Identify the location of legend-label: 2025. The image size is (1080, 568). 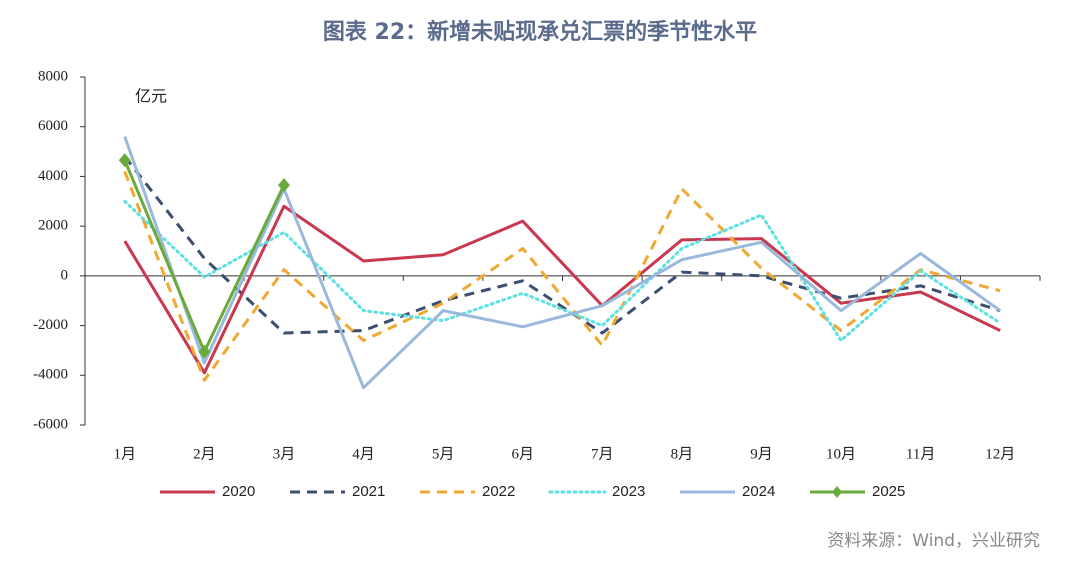
(888, 491).